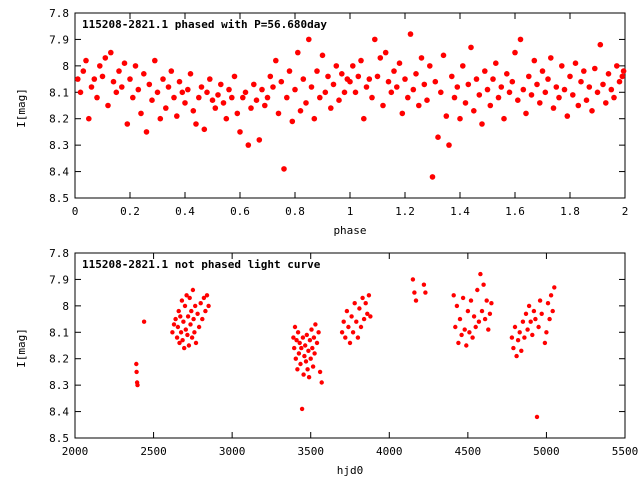  Describe the element at coordinates (295, 211) in the screenshot. I see `x-tick-label: 0.8` at that location.